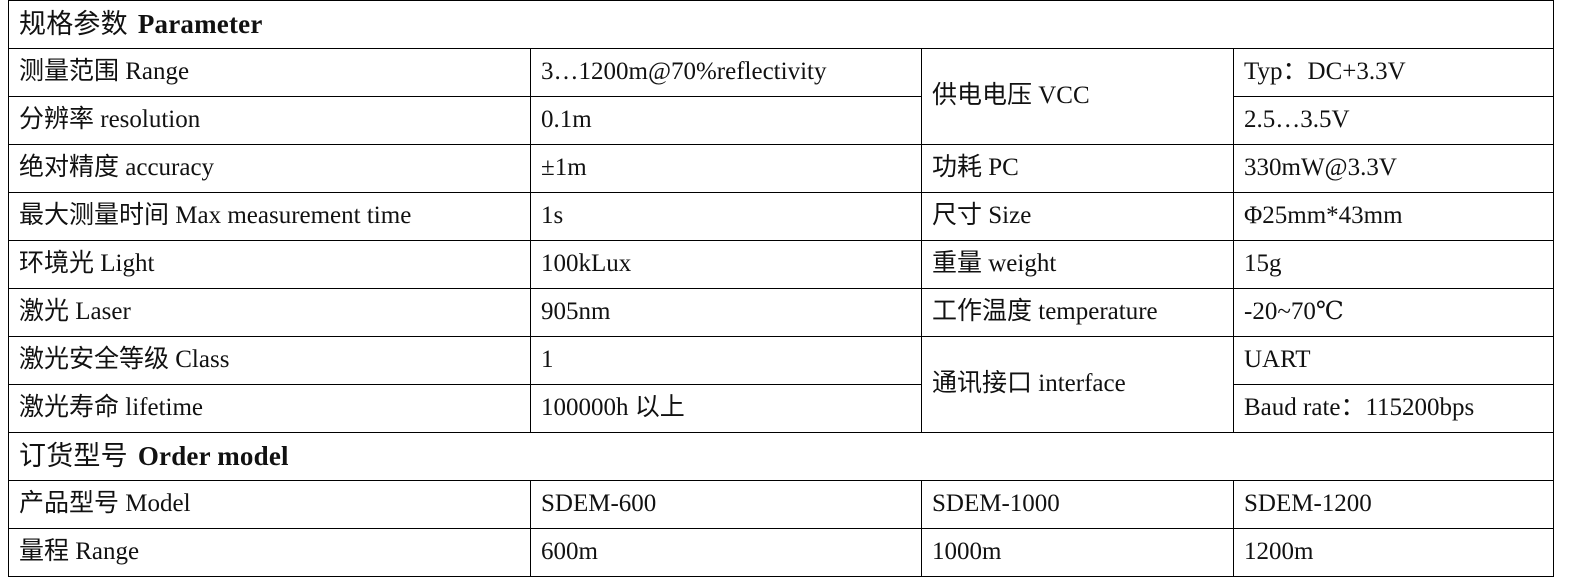  I want to click on param-label-vcc: 供电电压 VCC, so click(1077, 96).